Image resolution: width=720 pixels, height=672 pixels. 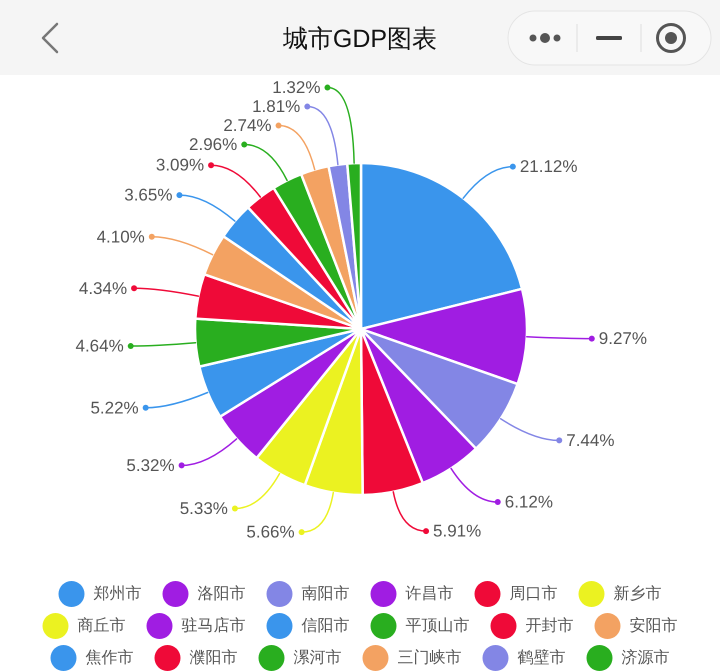 What do you see at coordinates (326, 625) in the screenshot?
I see `legend-label: 信阳市` at bounding box center [326, 625].